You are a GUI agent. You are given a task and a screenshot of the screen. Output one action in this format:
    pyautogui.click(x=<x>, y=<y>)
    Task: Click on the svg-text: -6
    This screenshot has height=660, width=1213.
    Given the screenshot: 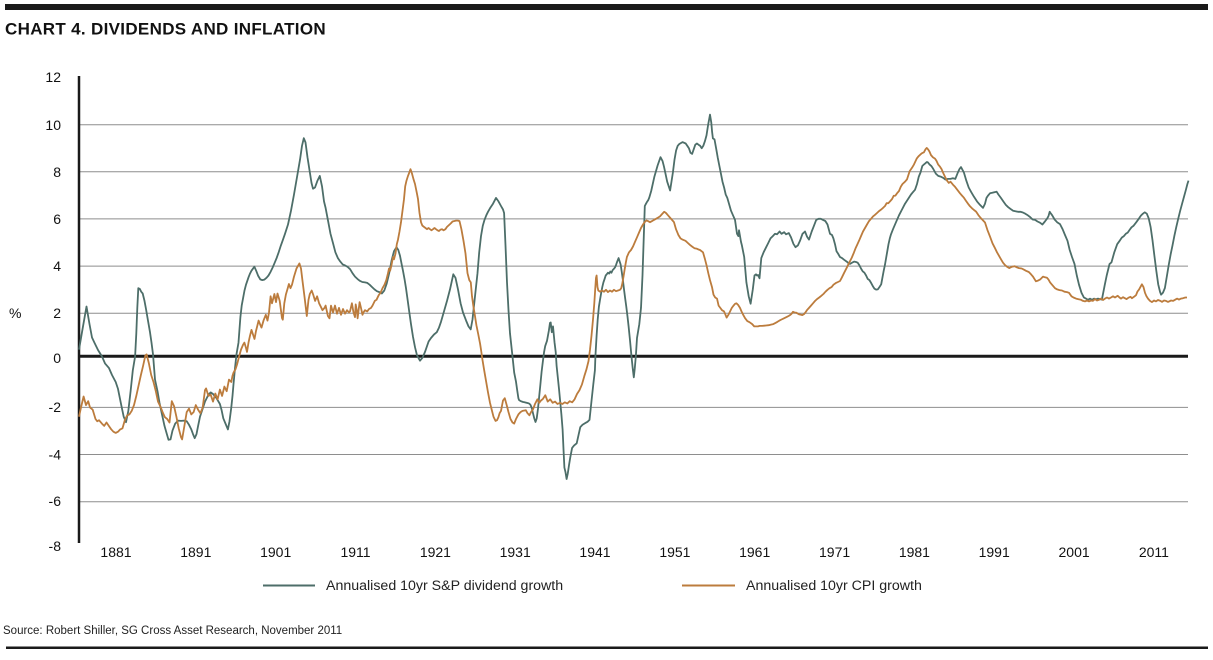 What is the action you would take?
    pyautogui.click(x=55, y=501)
    